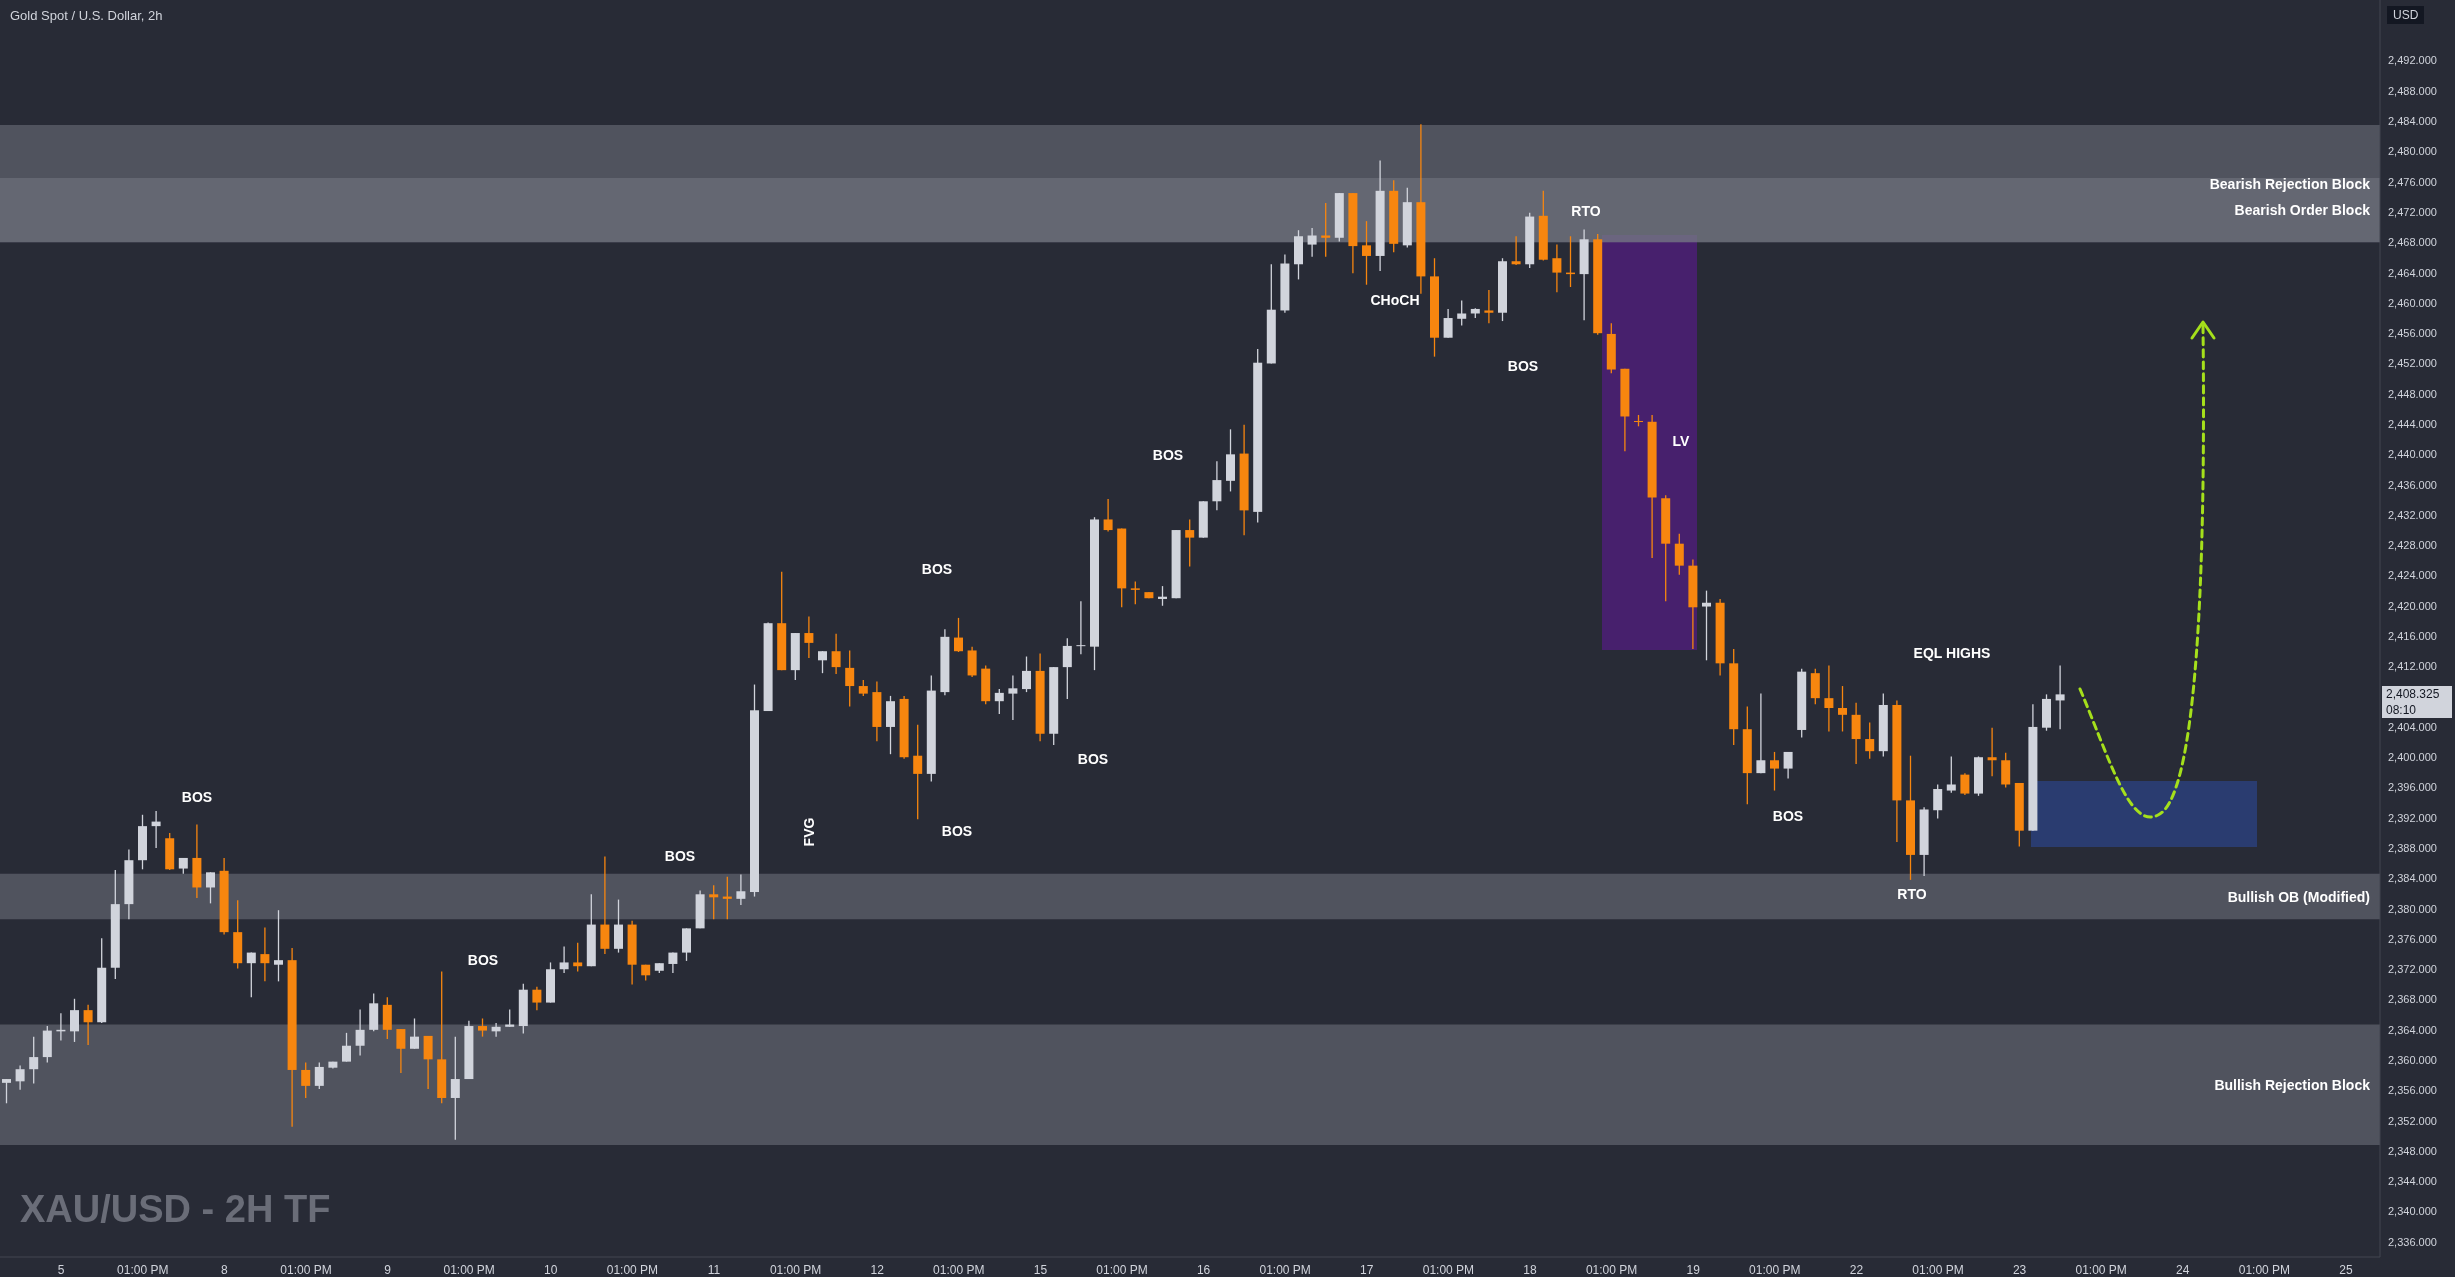  I want to click on y-tick-label: 2,376.000, so click(2412, 938).